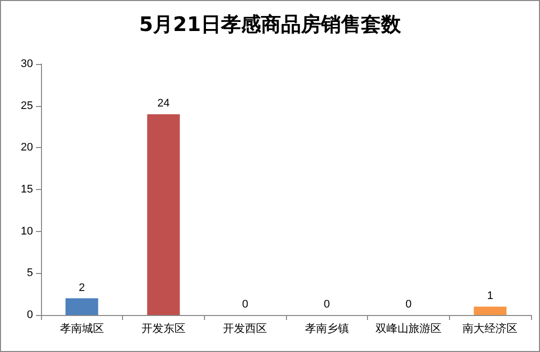 This screenshot has height=352, width=540. Describe the element at coordinates (29, 315) in the screenshot. I see `y-tick-label: 0` at that location.